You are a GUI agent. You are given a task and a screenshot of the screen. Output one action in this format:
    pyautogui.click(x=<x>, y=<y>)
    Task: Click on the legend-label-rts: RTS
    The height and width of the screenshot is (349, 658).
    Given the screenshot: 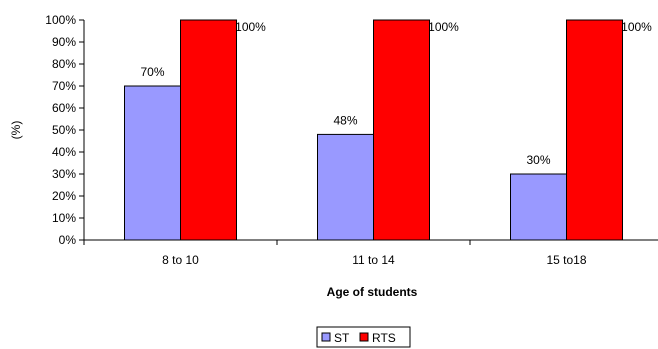 What is the action you would take?
    pyautogui.click(x=384, y=338)
    